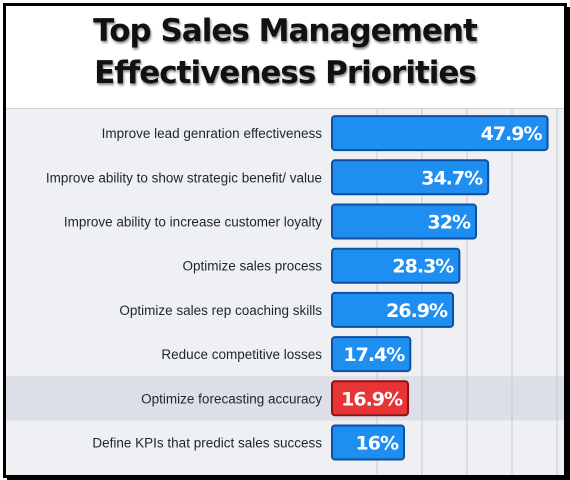  I want to click on category-label: Optimize forecasting accuracy, so click(231, 398).